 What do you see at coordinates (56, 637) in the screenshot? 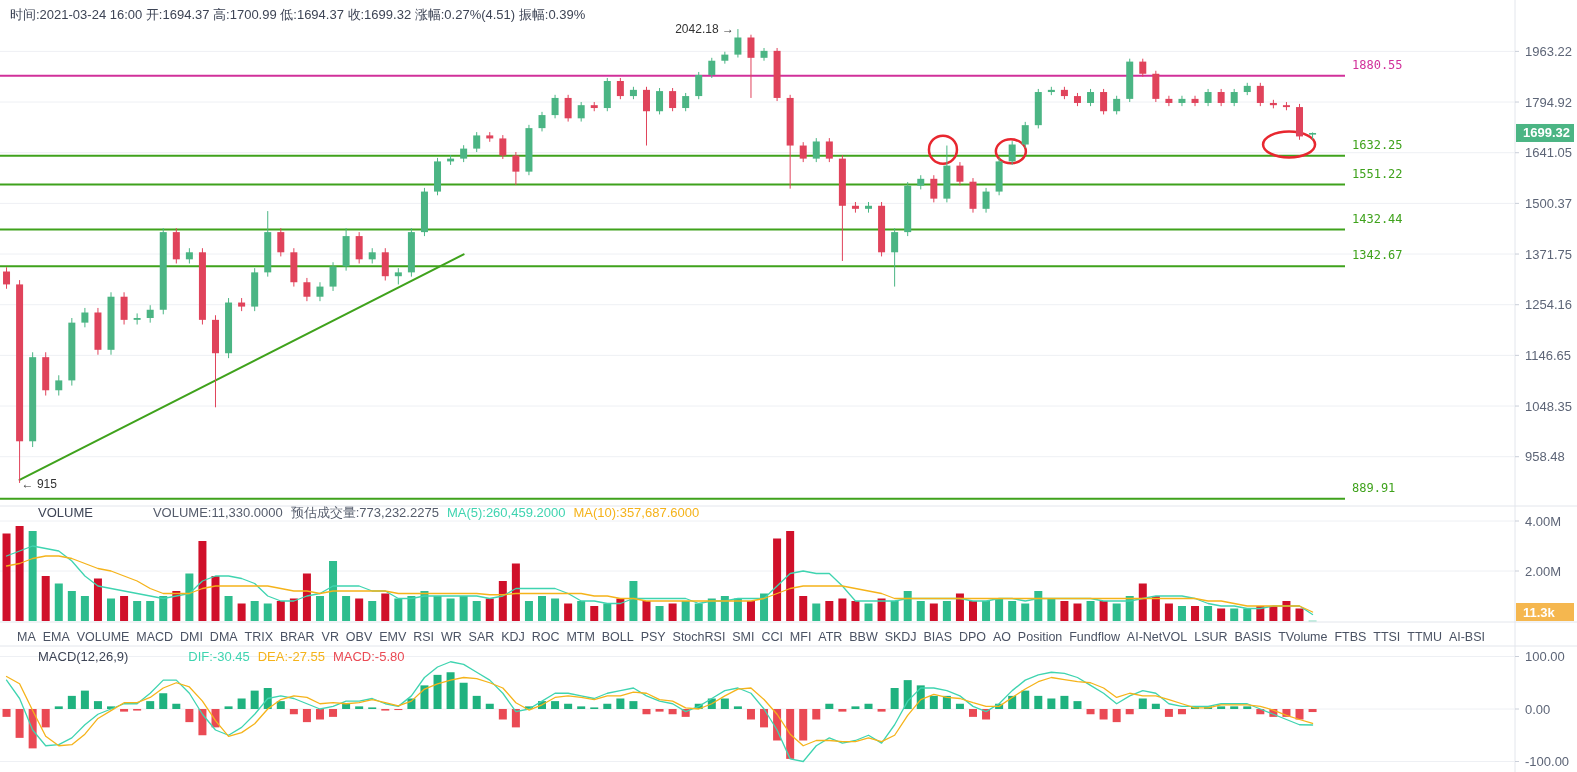
I see `text: EMA` at bounding box center [56, 637].